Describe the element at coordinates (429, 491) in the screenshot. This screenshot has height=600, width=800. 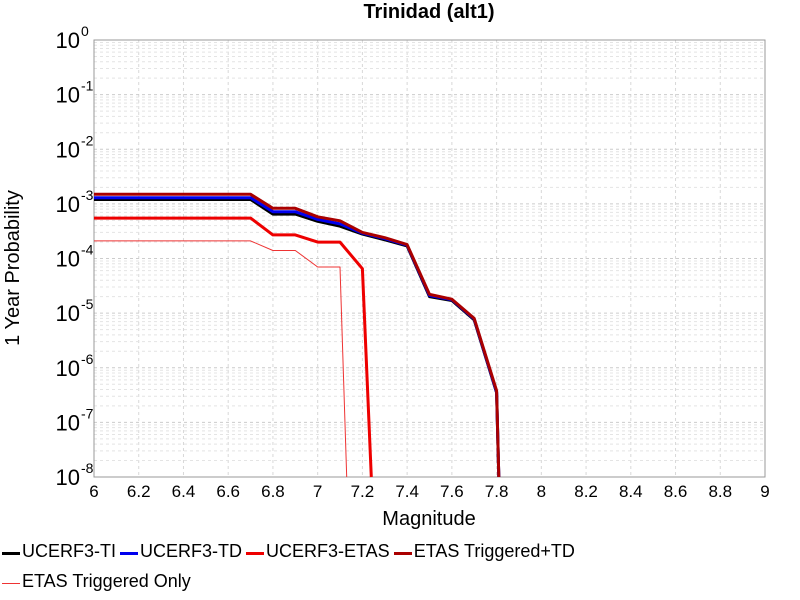
I see `x-ticks: 6 6.2 6.4 6.6 6.8 7 7.2 7.4 7.6 7.8 8 8.2 8.4 8.6 8.8 9` at that location.